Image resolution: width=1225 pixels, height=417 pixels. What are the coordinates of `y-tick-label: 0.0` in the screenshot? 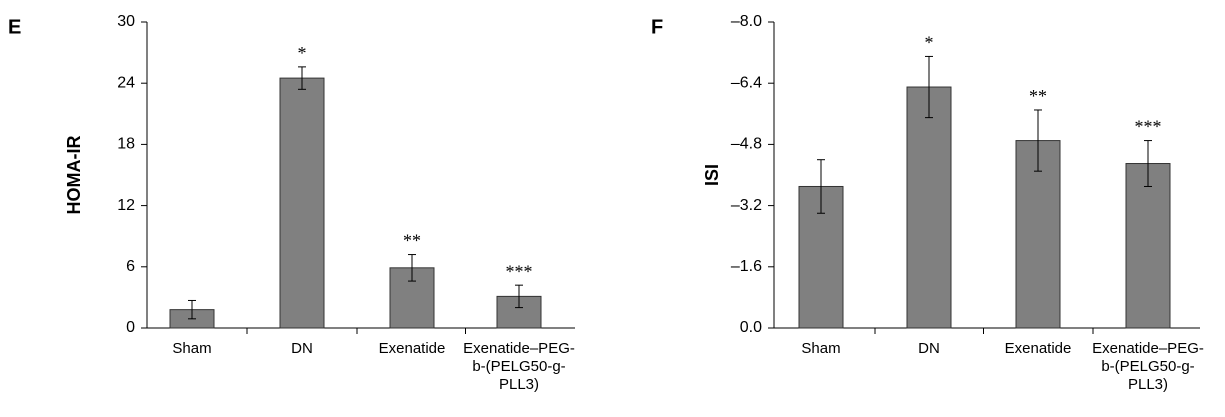 It's located at (751, 327).